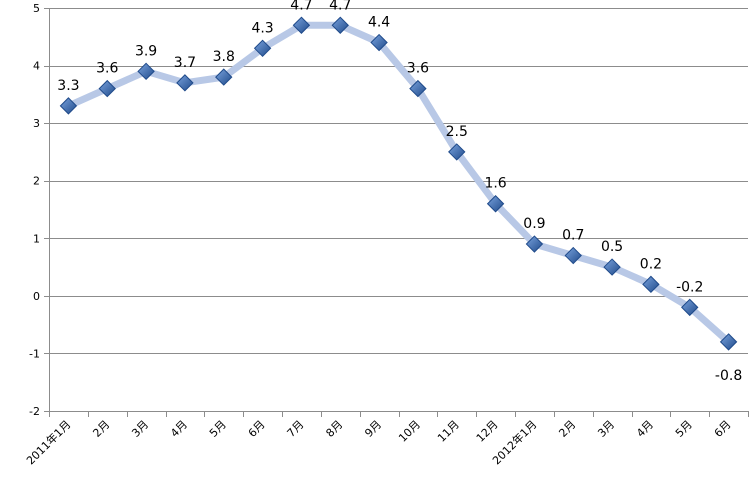 This screenshot has height=491, width=749. What do you see at coordinates (457, 132) in the screenshot?
I see `data-label: 2.5` at bounding box center [457, 132].